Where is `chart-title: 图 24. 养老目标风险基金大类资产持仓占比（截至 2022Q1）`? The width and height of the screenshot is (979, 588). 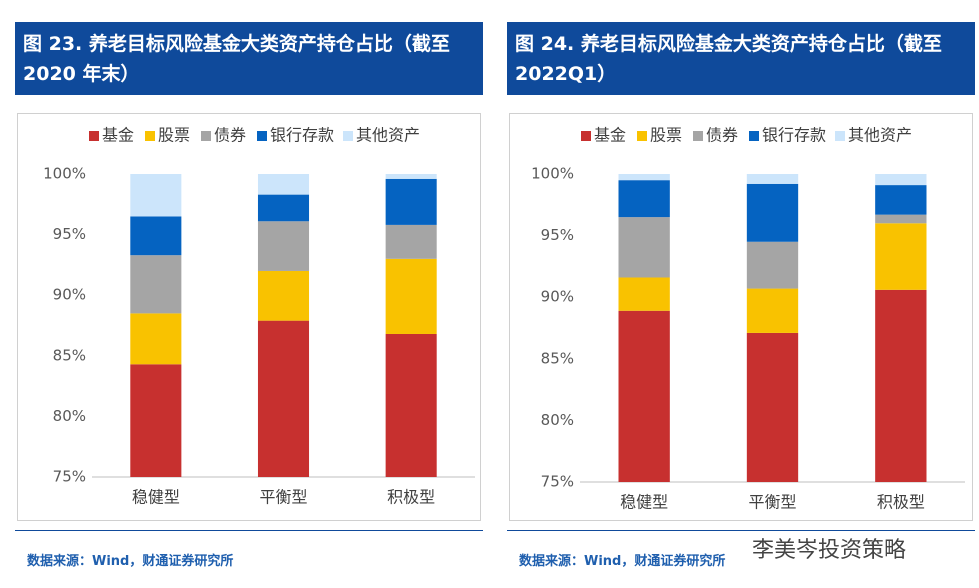 chart-title: 图 24. 养老目标风险基金大类资产持仓占比（截至 2022Q1） is located at coordinates (741, 58).